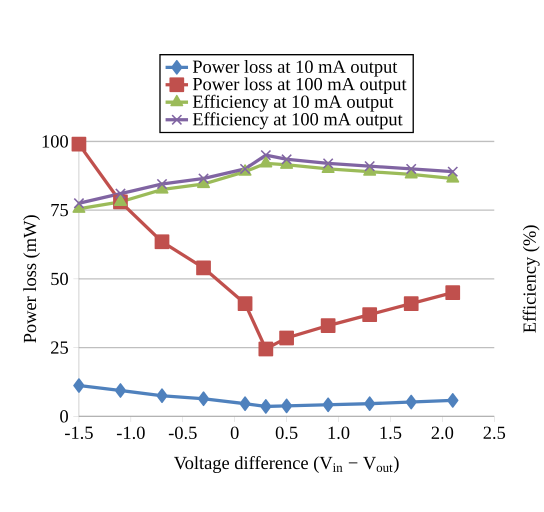  What do you see at coordinates (339, 433) in the screenshot?
I see `x-tick-label: 1.0` at bounding box center [339, 433].